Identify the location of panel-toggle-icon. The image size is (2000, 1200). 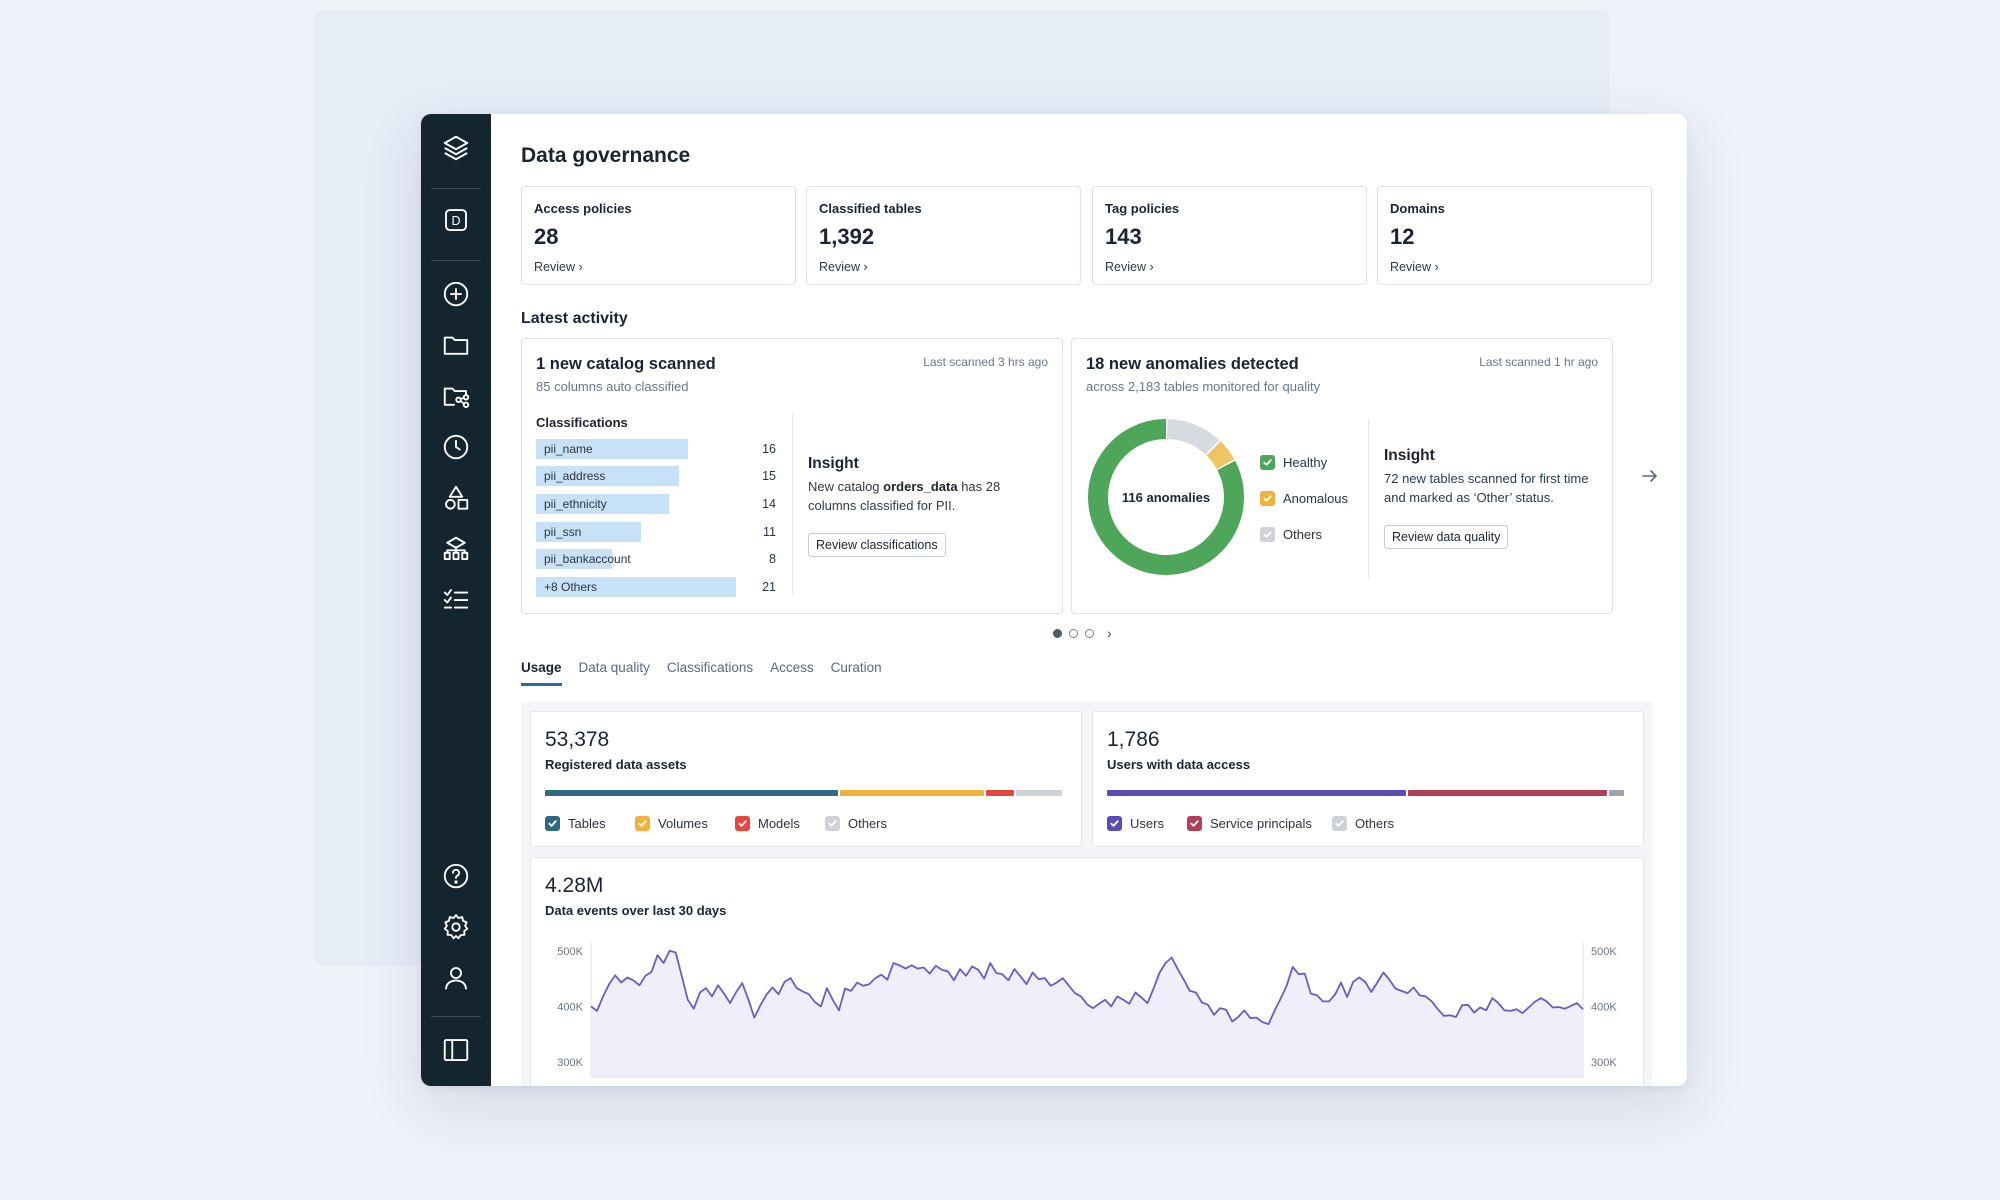
(456, 1050).